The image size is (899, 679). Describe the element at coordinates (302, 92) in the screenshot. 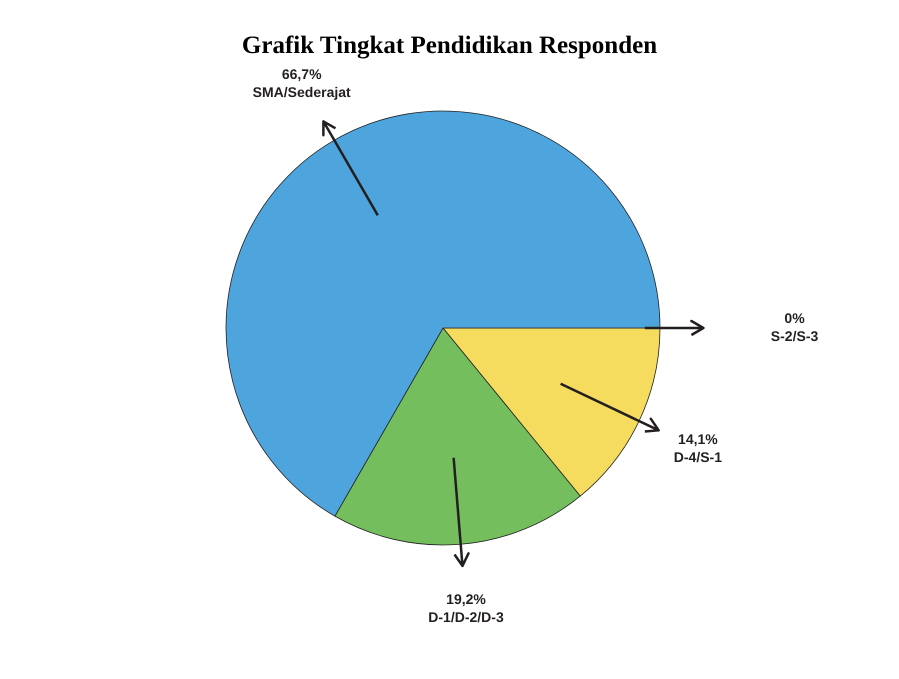

I see `slice-label: SMA/Sederajat` at that location.